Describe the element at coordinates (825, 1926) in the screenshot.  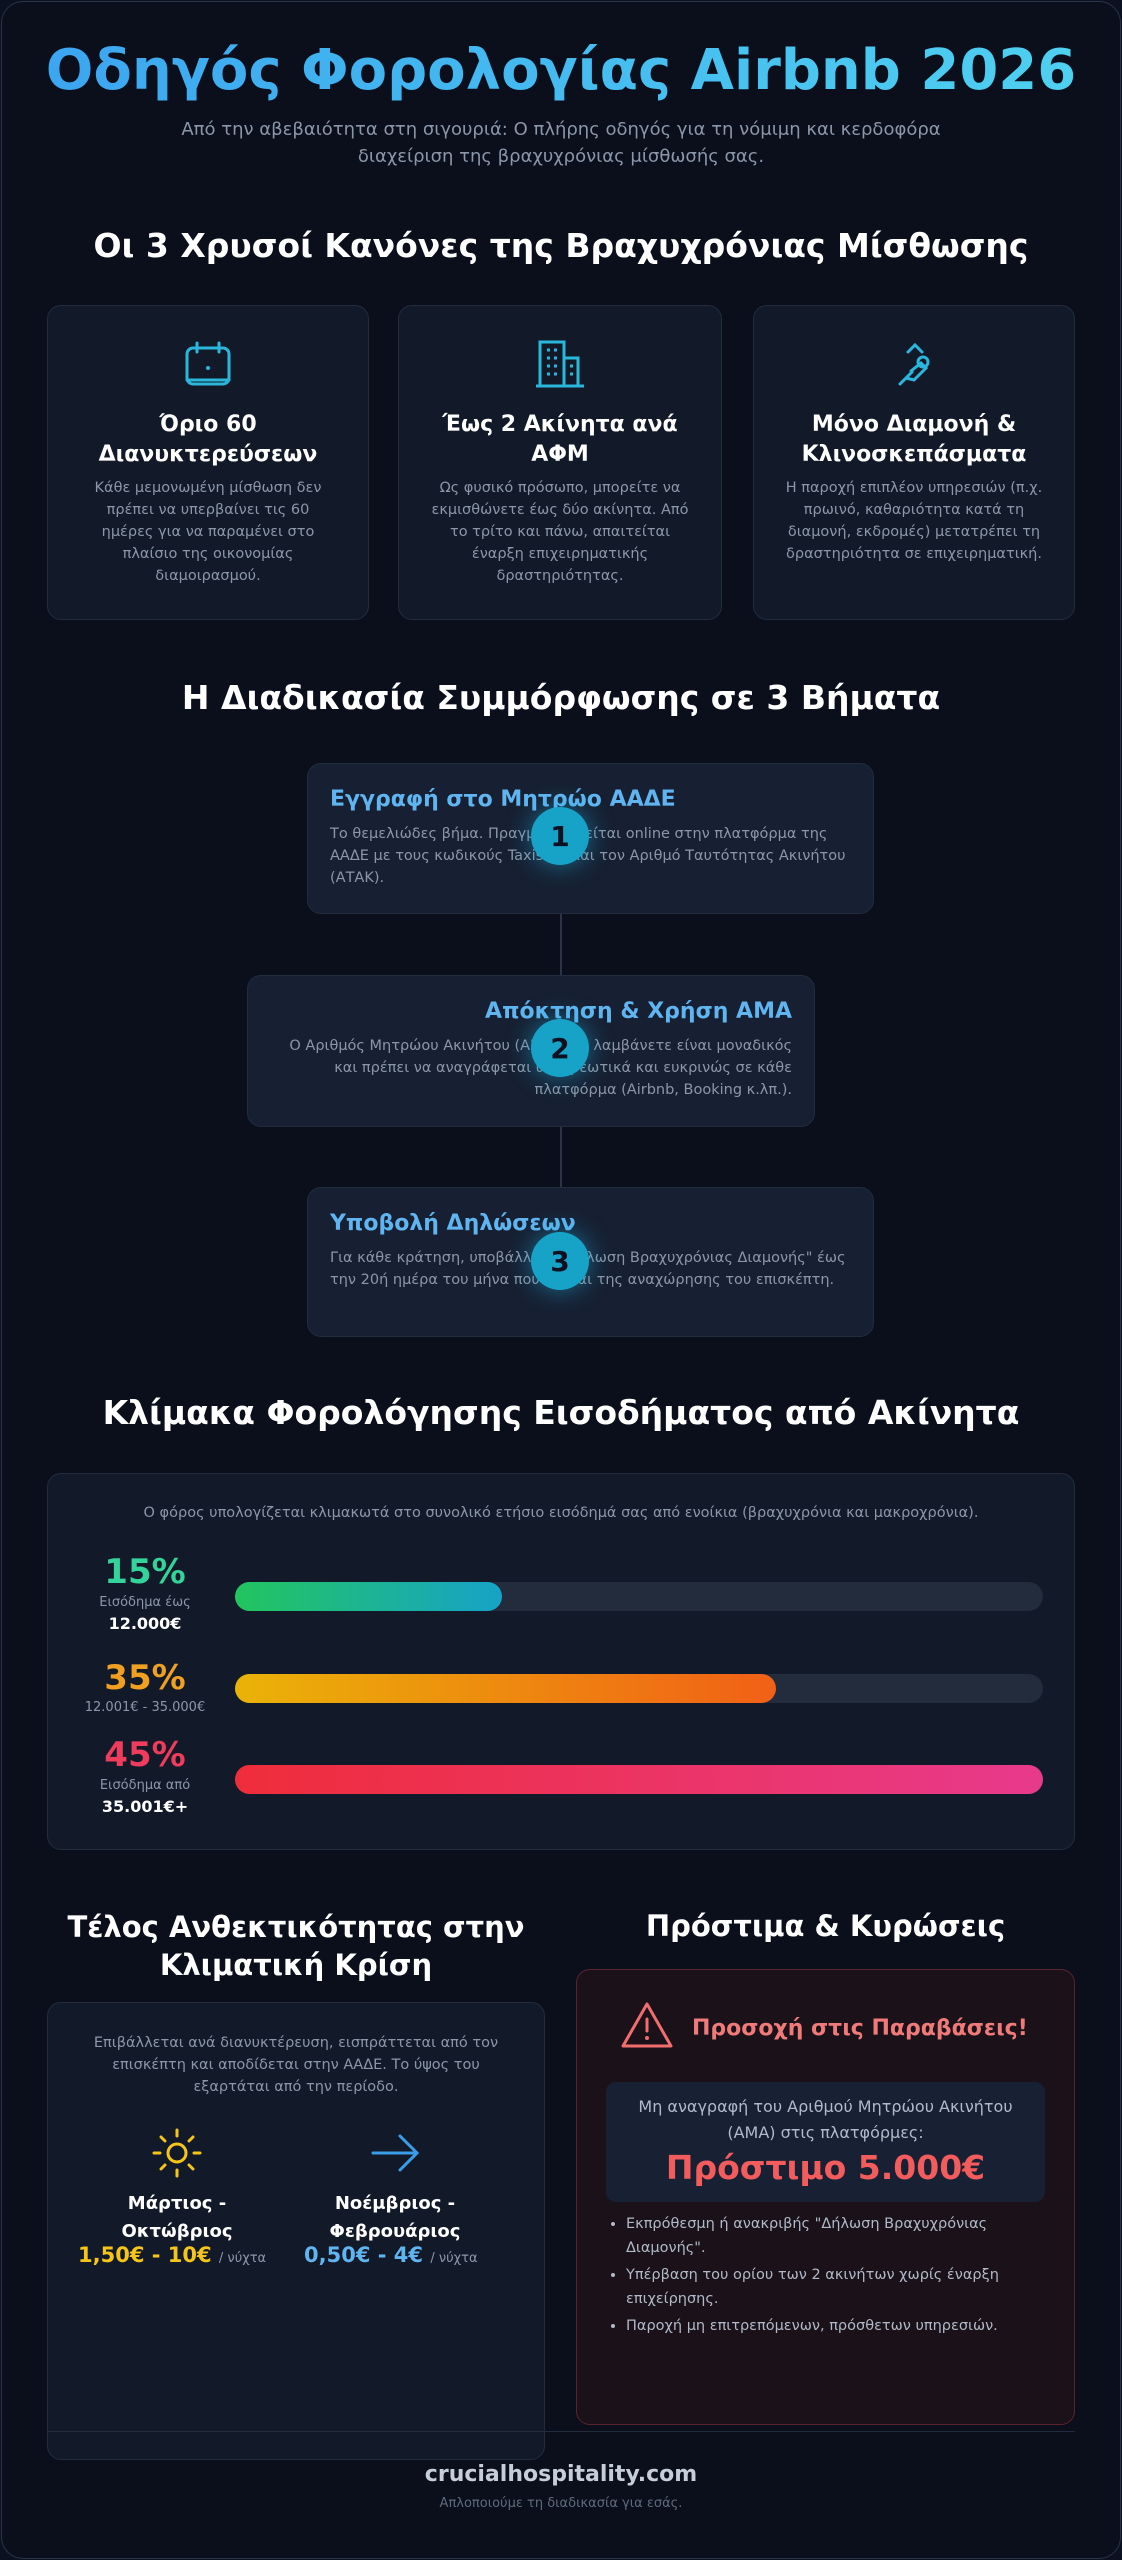
I see `section-title: Πρόστιμα & Κυρώσεις` at that location.